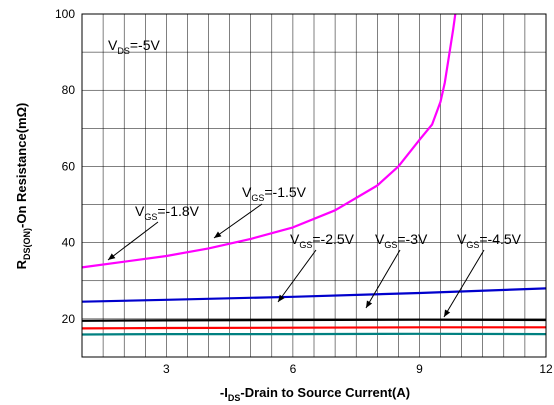  Describe the element at coordinates (274, 193) in the screenshot. I see `annotation-vgs-1-5: VGS=-1.5V` at that location.